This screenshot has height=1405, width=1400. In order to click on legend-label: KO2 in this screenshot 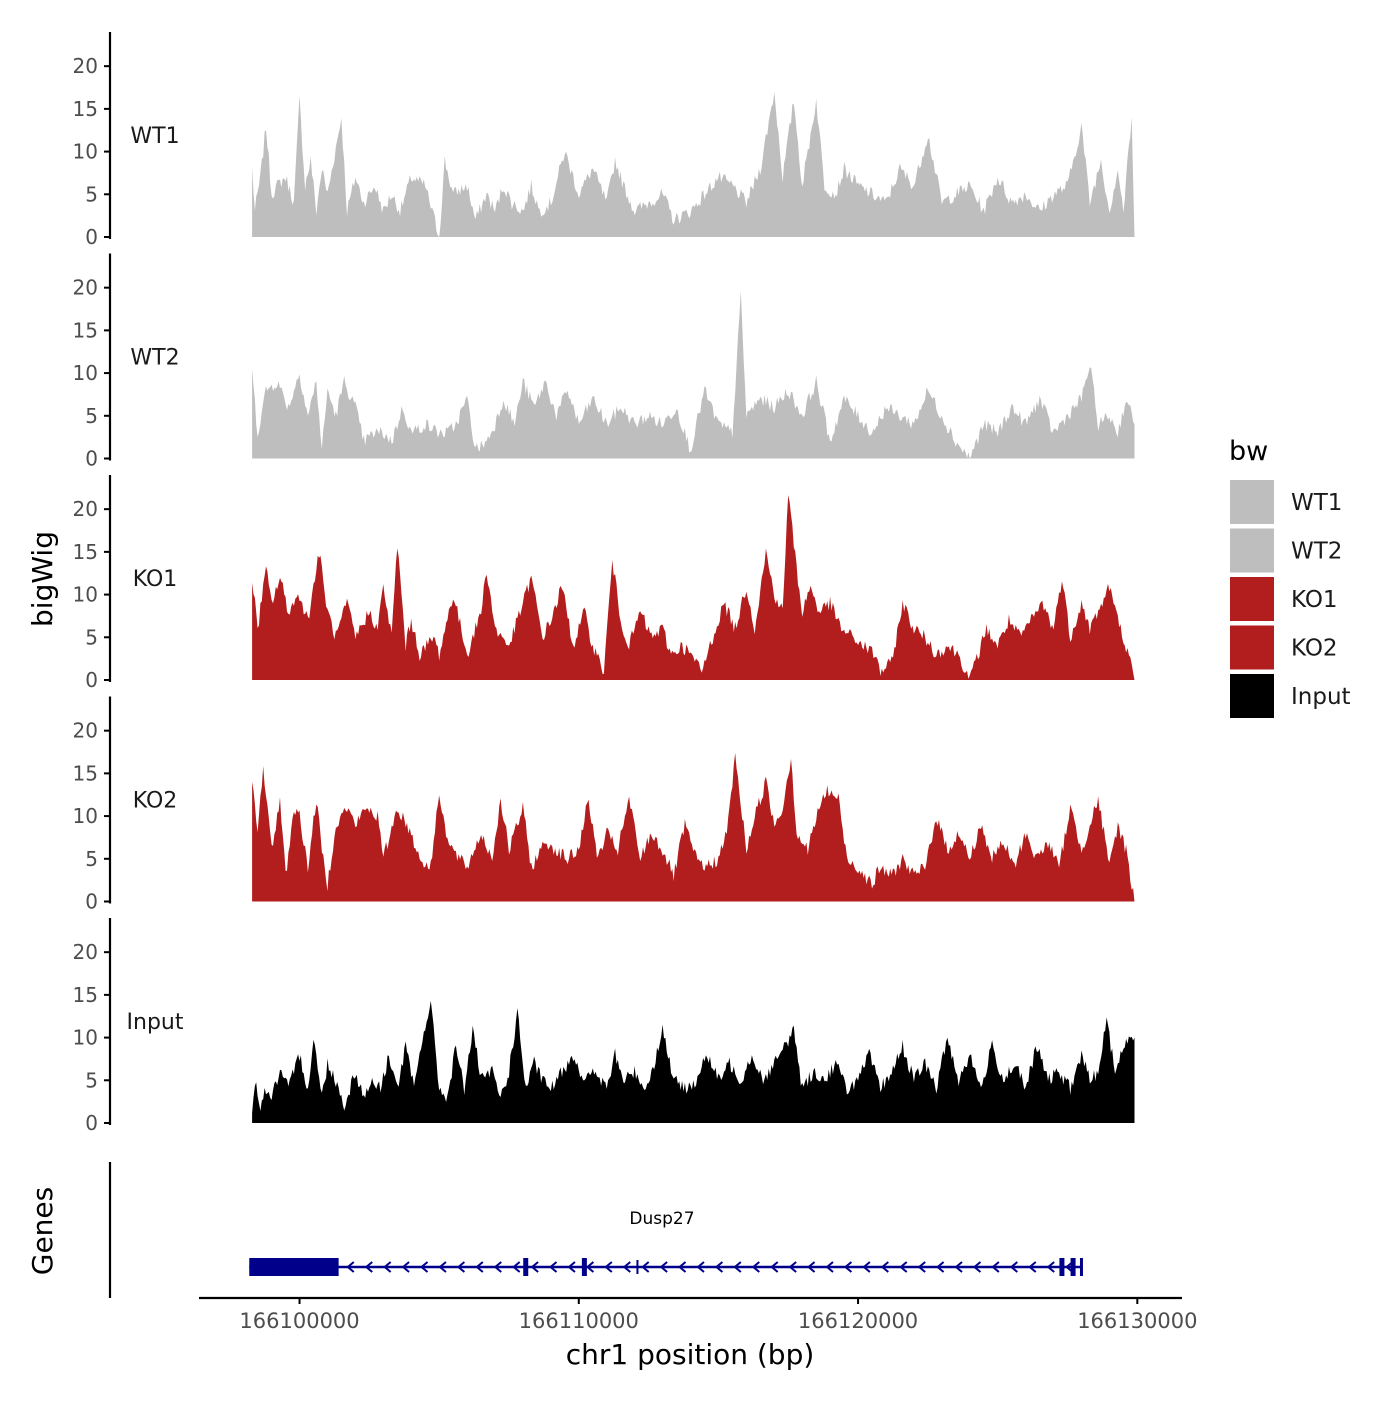, I will do `click(1314, 649)`.